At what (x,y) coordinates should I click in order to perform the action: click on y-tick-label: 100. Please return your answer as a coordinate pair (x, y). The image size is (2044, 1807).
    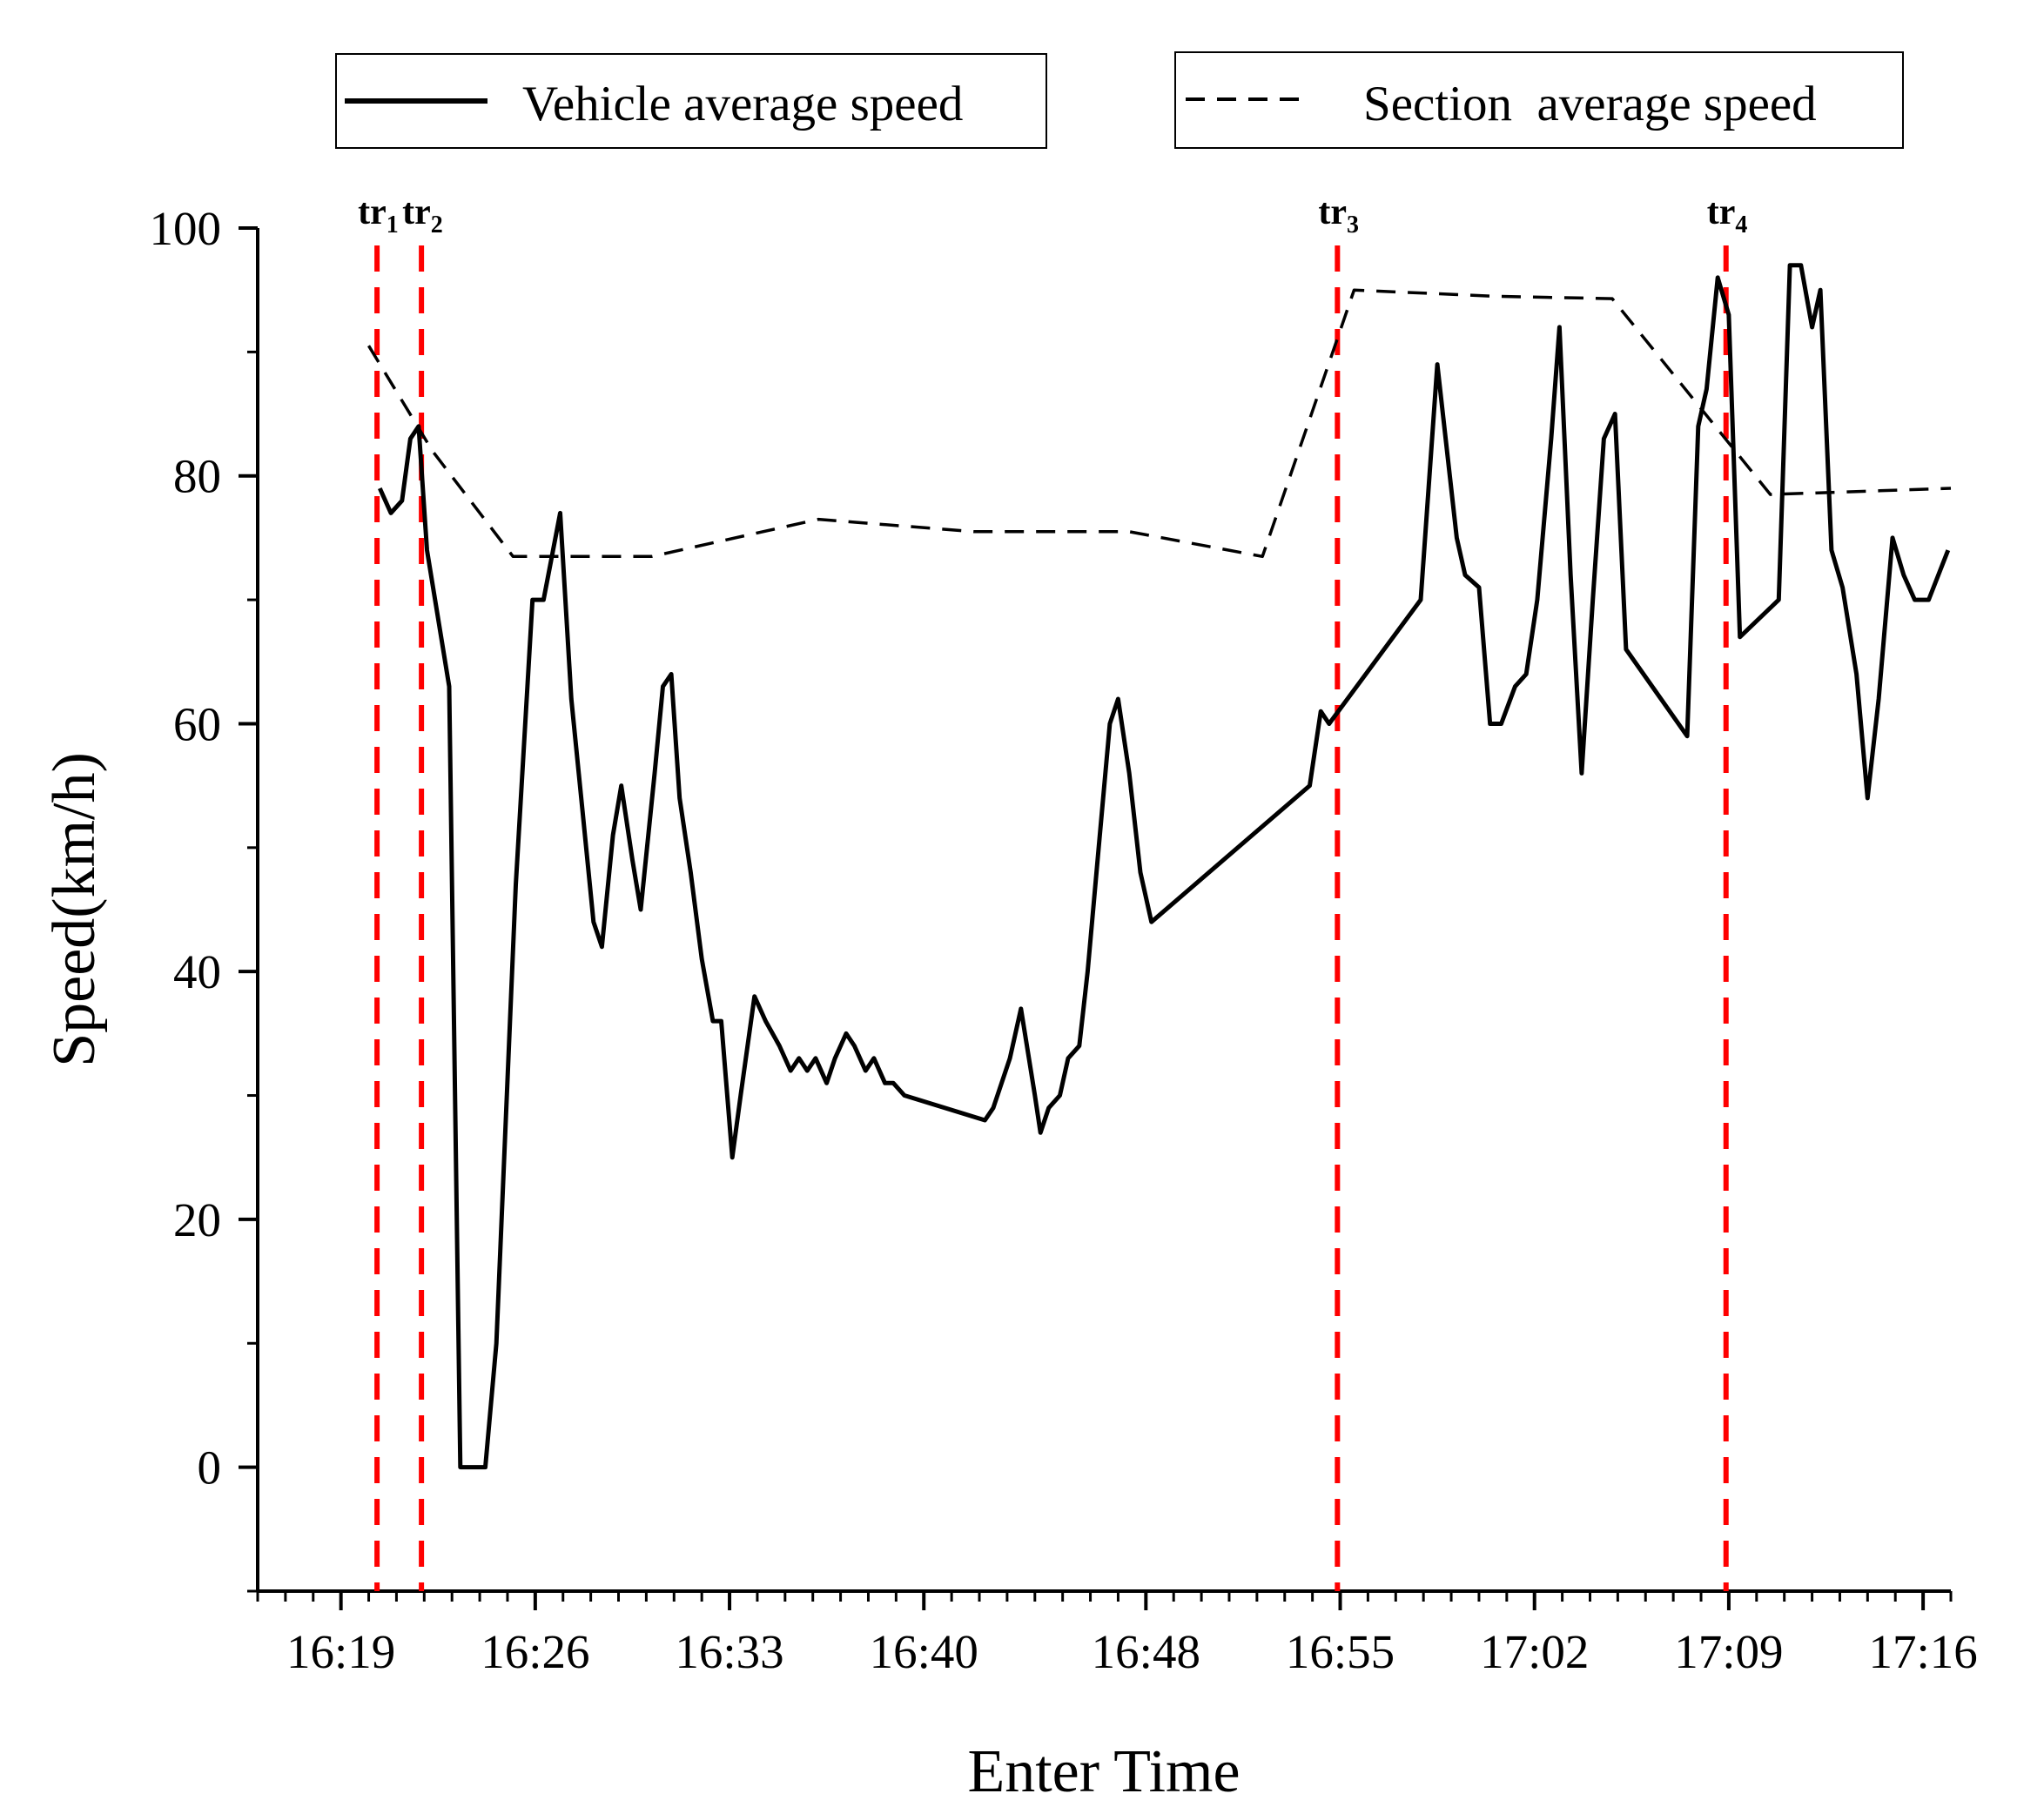
    Looking at the image, I should click on (186, 228).